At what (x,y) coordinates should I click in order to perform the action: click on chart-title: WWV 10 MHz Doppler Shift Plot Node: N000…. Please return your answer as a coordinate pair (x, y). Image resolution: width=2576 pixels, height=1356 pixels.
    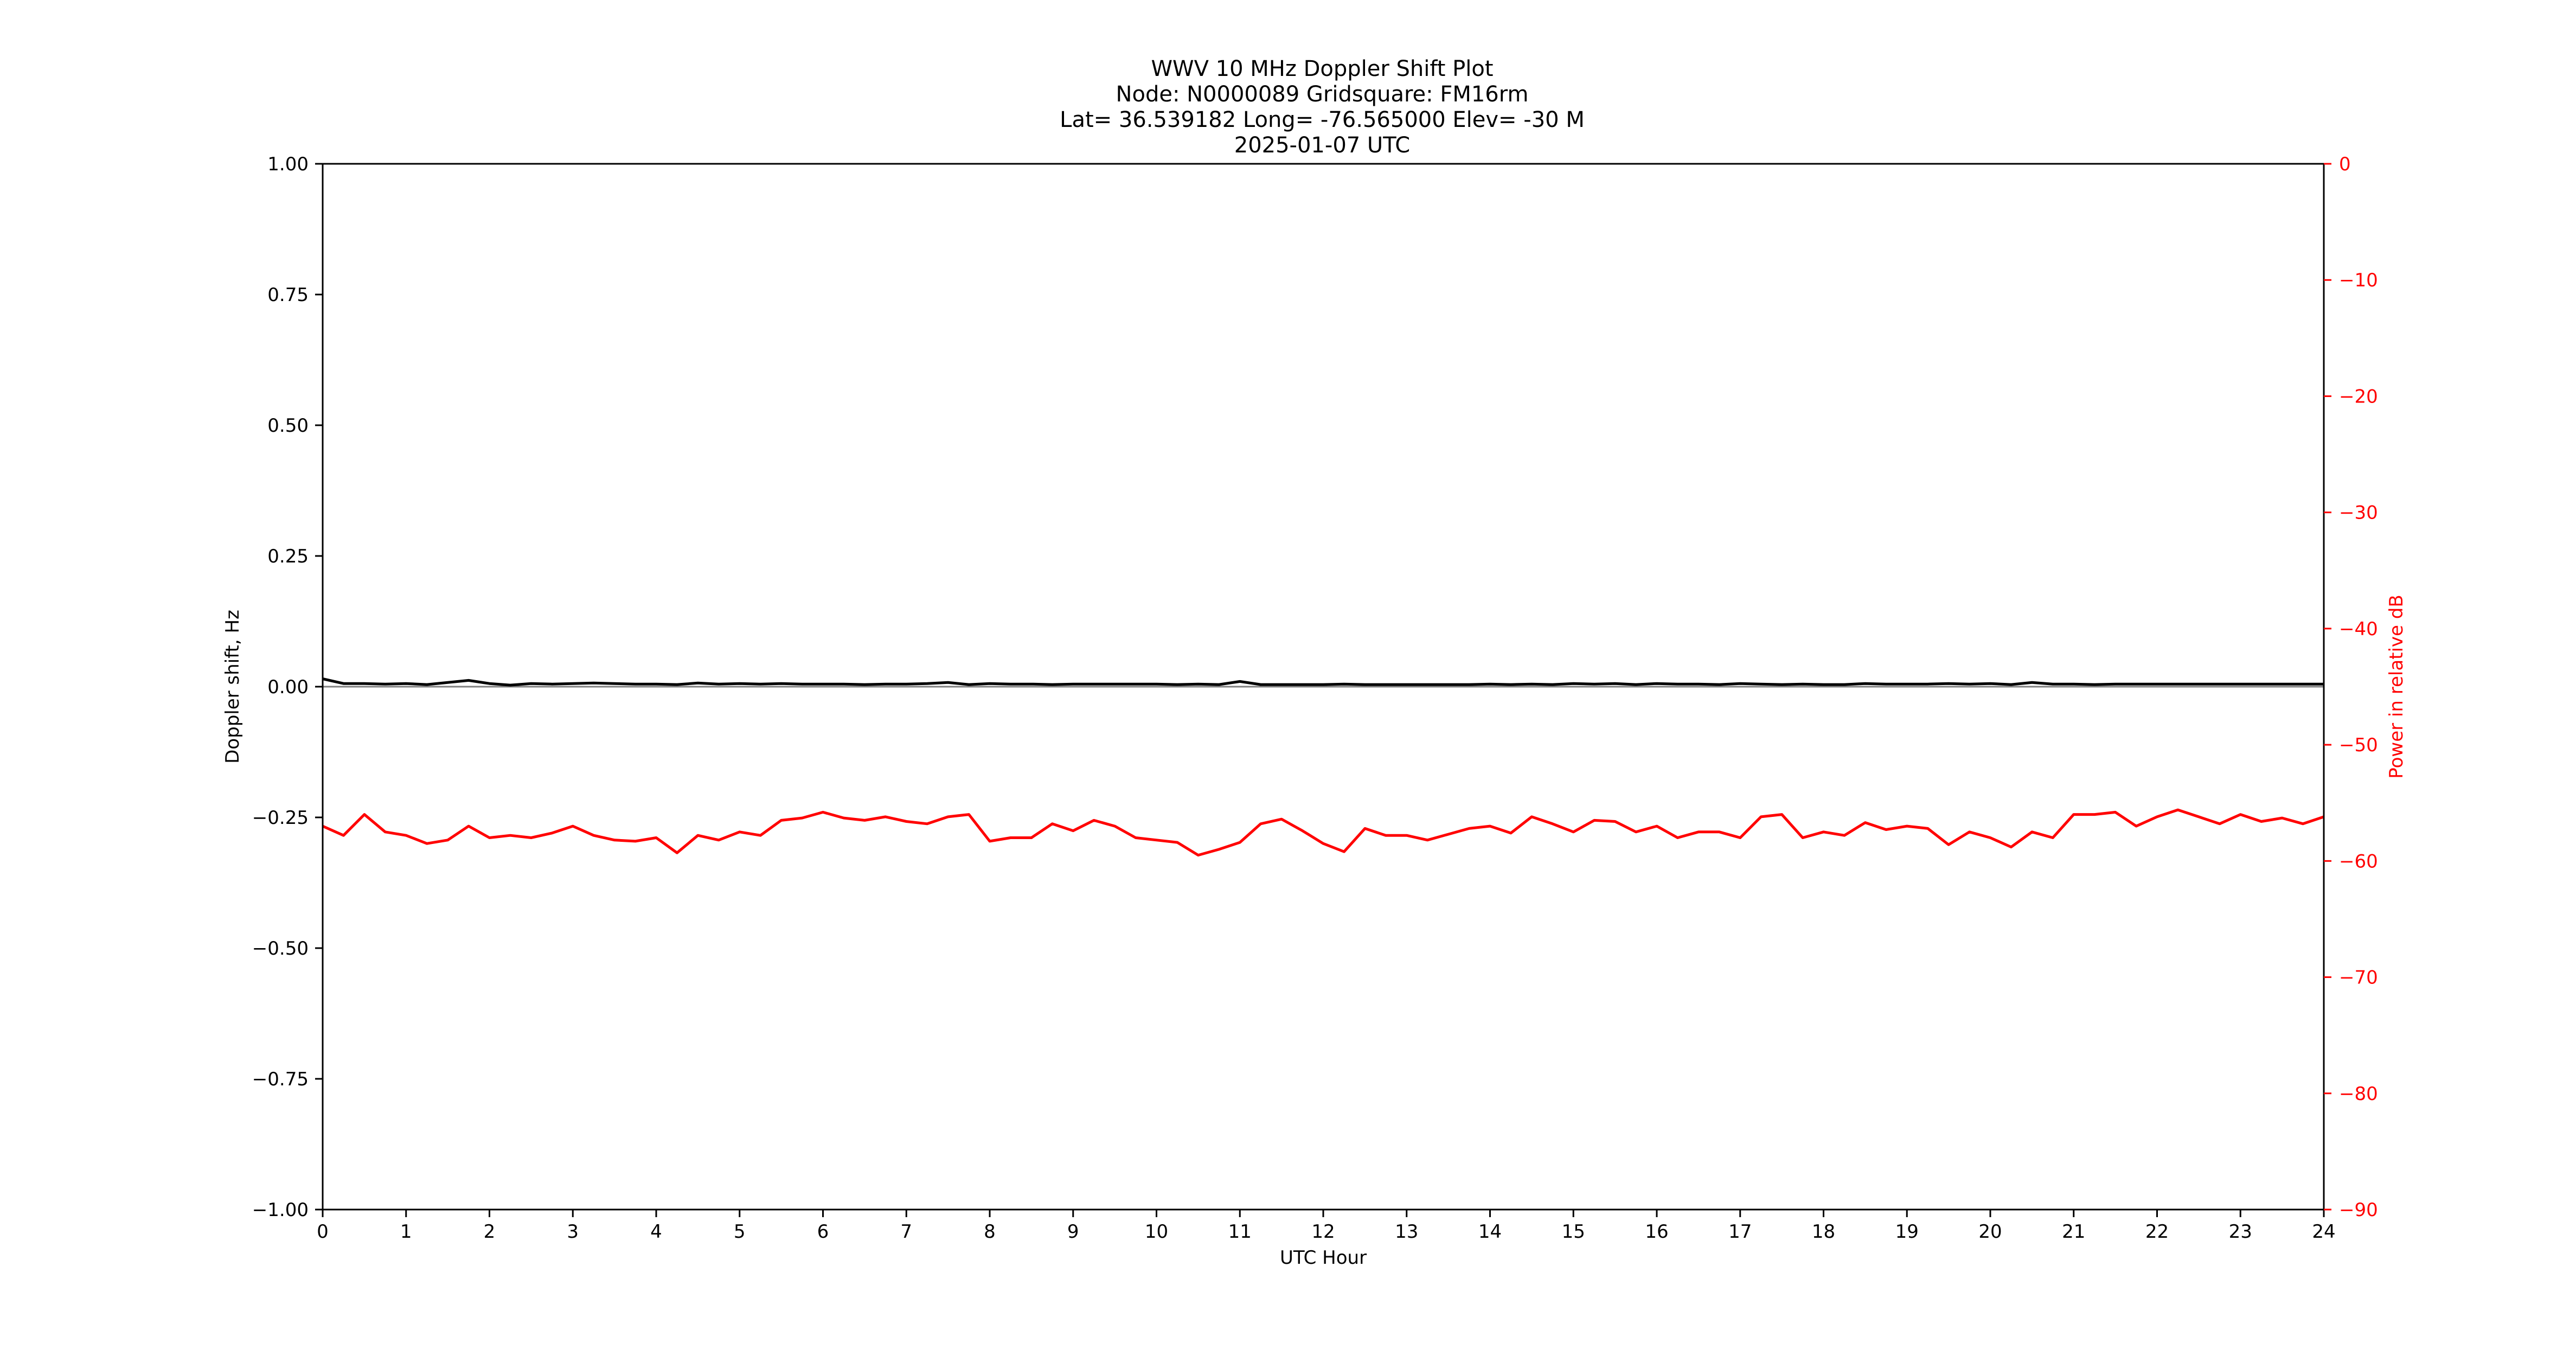
    Looking at the image, I should click on (1322, 107).